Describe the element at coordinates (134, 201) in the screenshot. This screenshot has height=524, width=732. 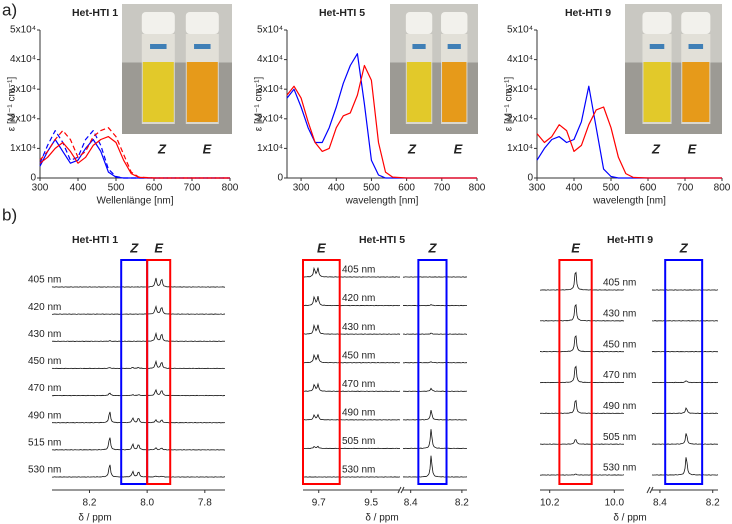
I see `x-axis-label: Wellenlänge [nm]` at that location.